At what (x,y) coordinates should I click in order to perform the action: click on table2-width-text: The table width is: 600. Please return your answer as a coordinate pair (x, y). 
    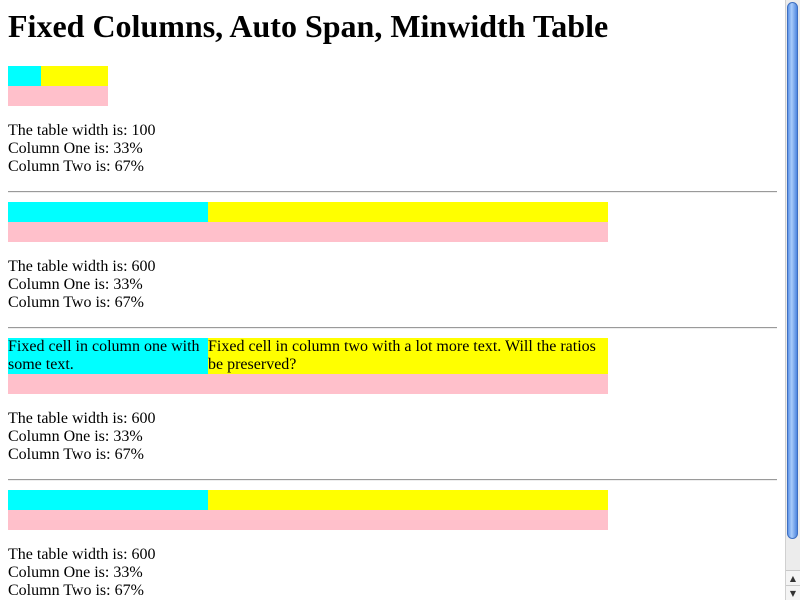
    Looking at the image, I should click on (82, 266).